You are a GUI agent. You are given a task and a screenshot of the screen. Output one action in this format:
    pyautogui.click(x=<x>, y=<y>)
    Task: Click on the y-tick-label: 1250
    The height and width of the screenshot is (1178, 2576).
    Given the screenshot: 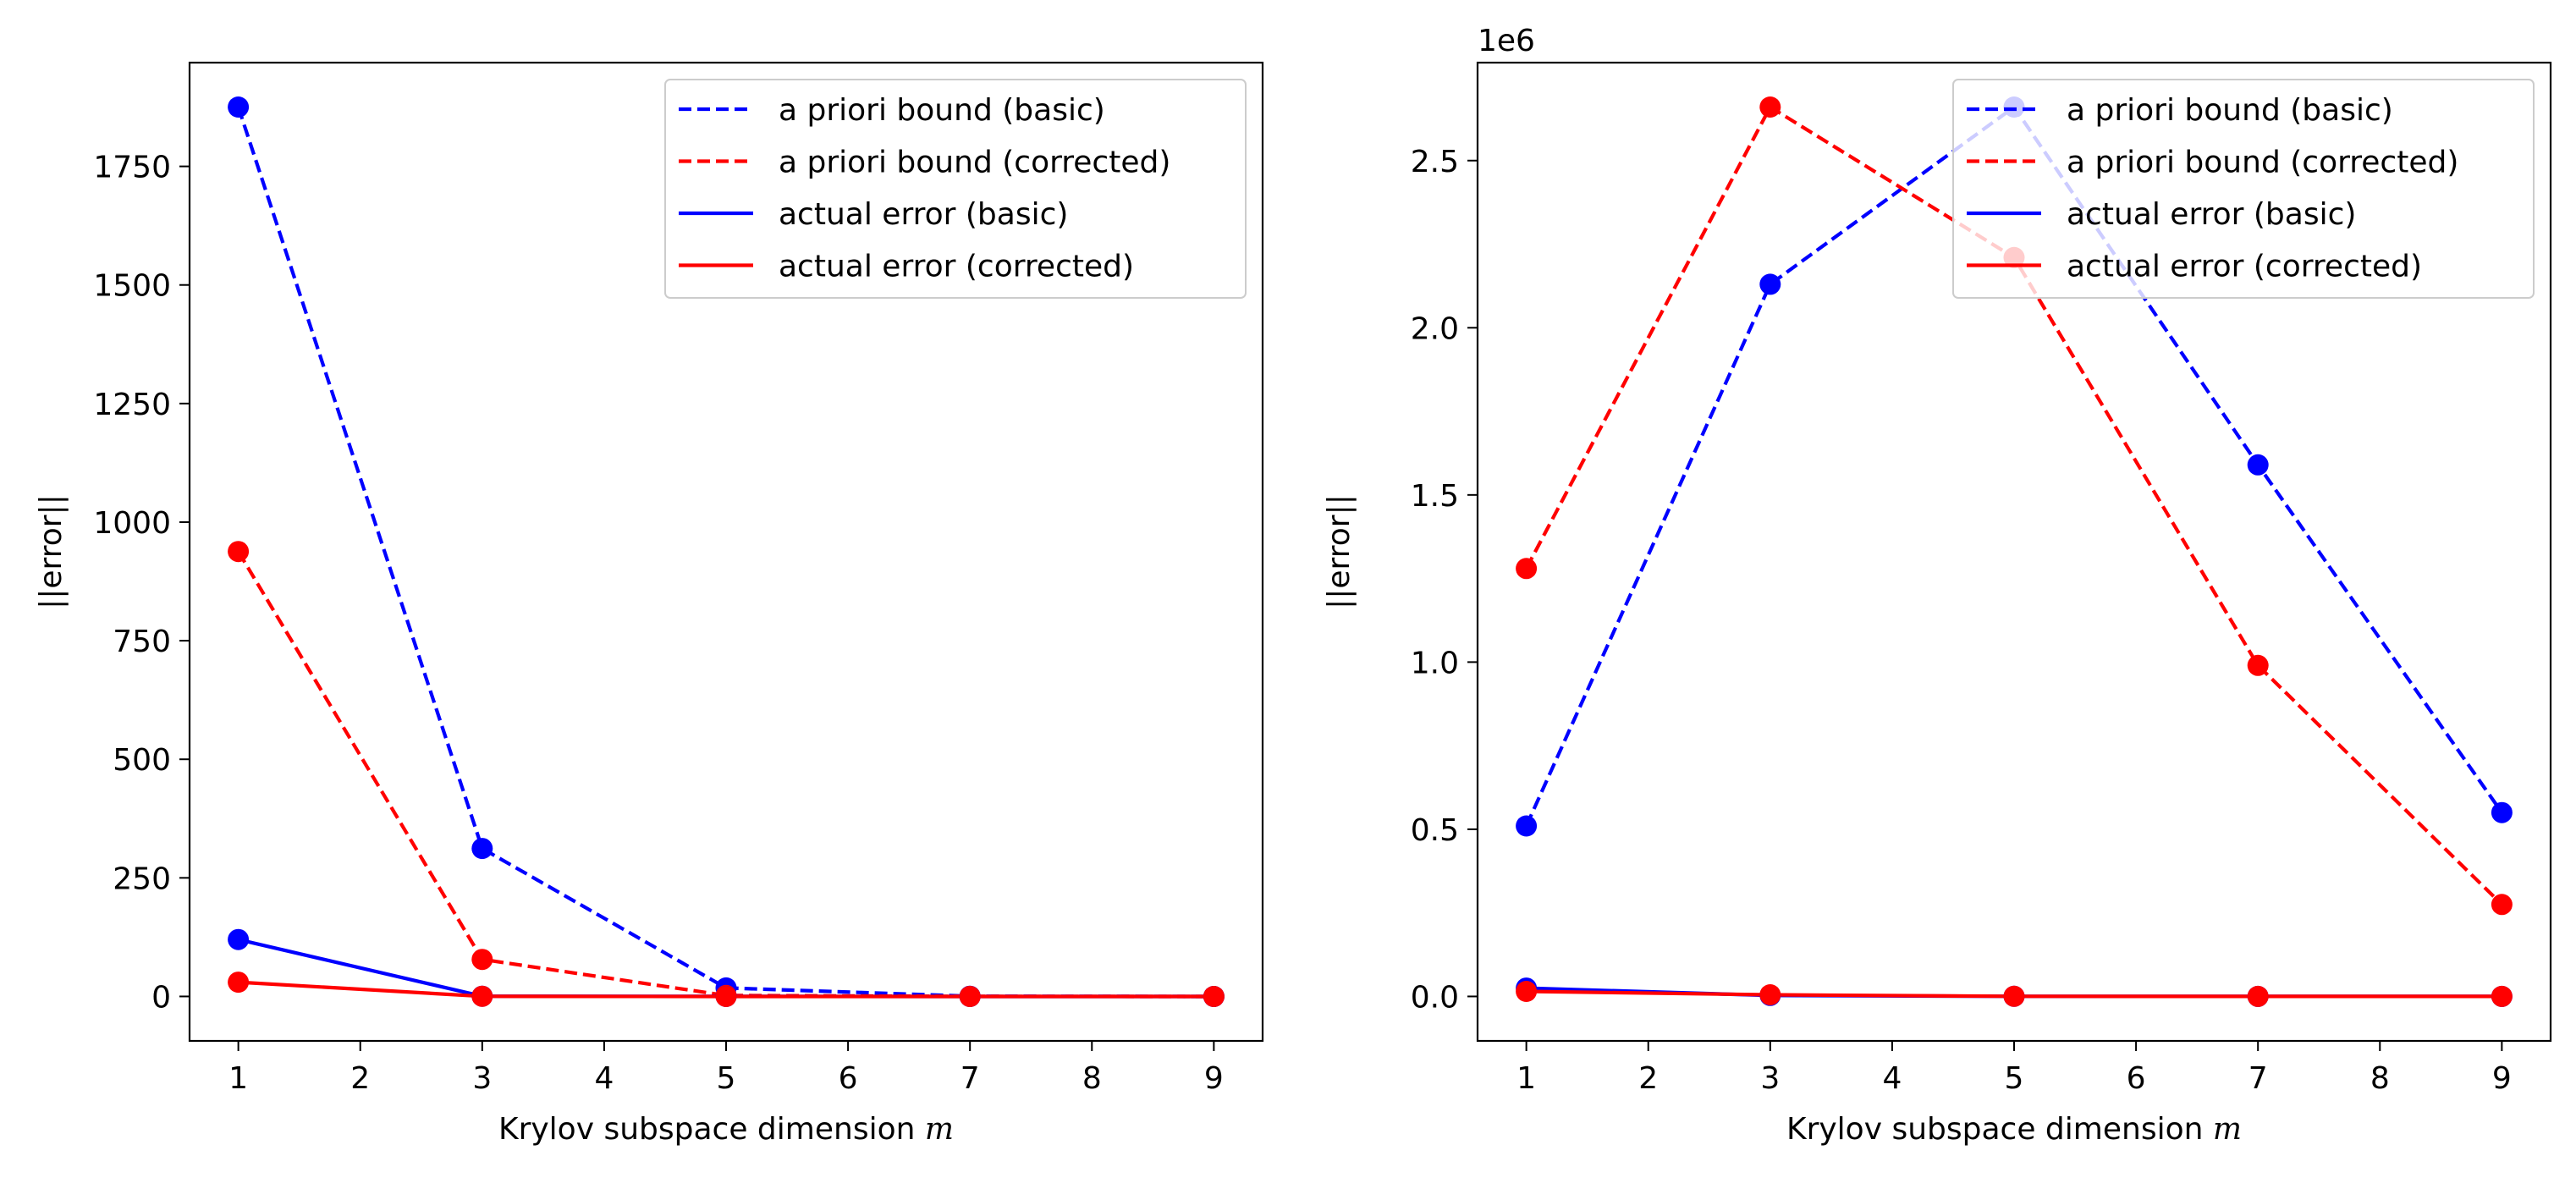 What is the action you would take?
    pyautogui.click(x=132, y=405)
    